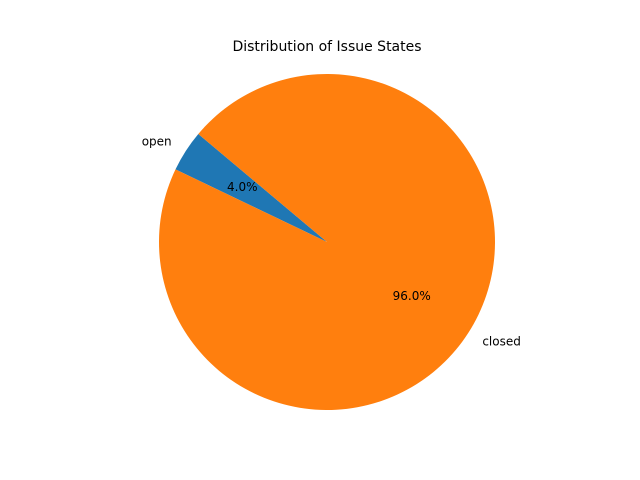 The image size is (640, 480). What do you see at coordinates (326, 47) in the screenshot?
I see `chart-title: Distribution of Issue States` at bounding box center [326, 47].